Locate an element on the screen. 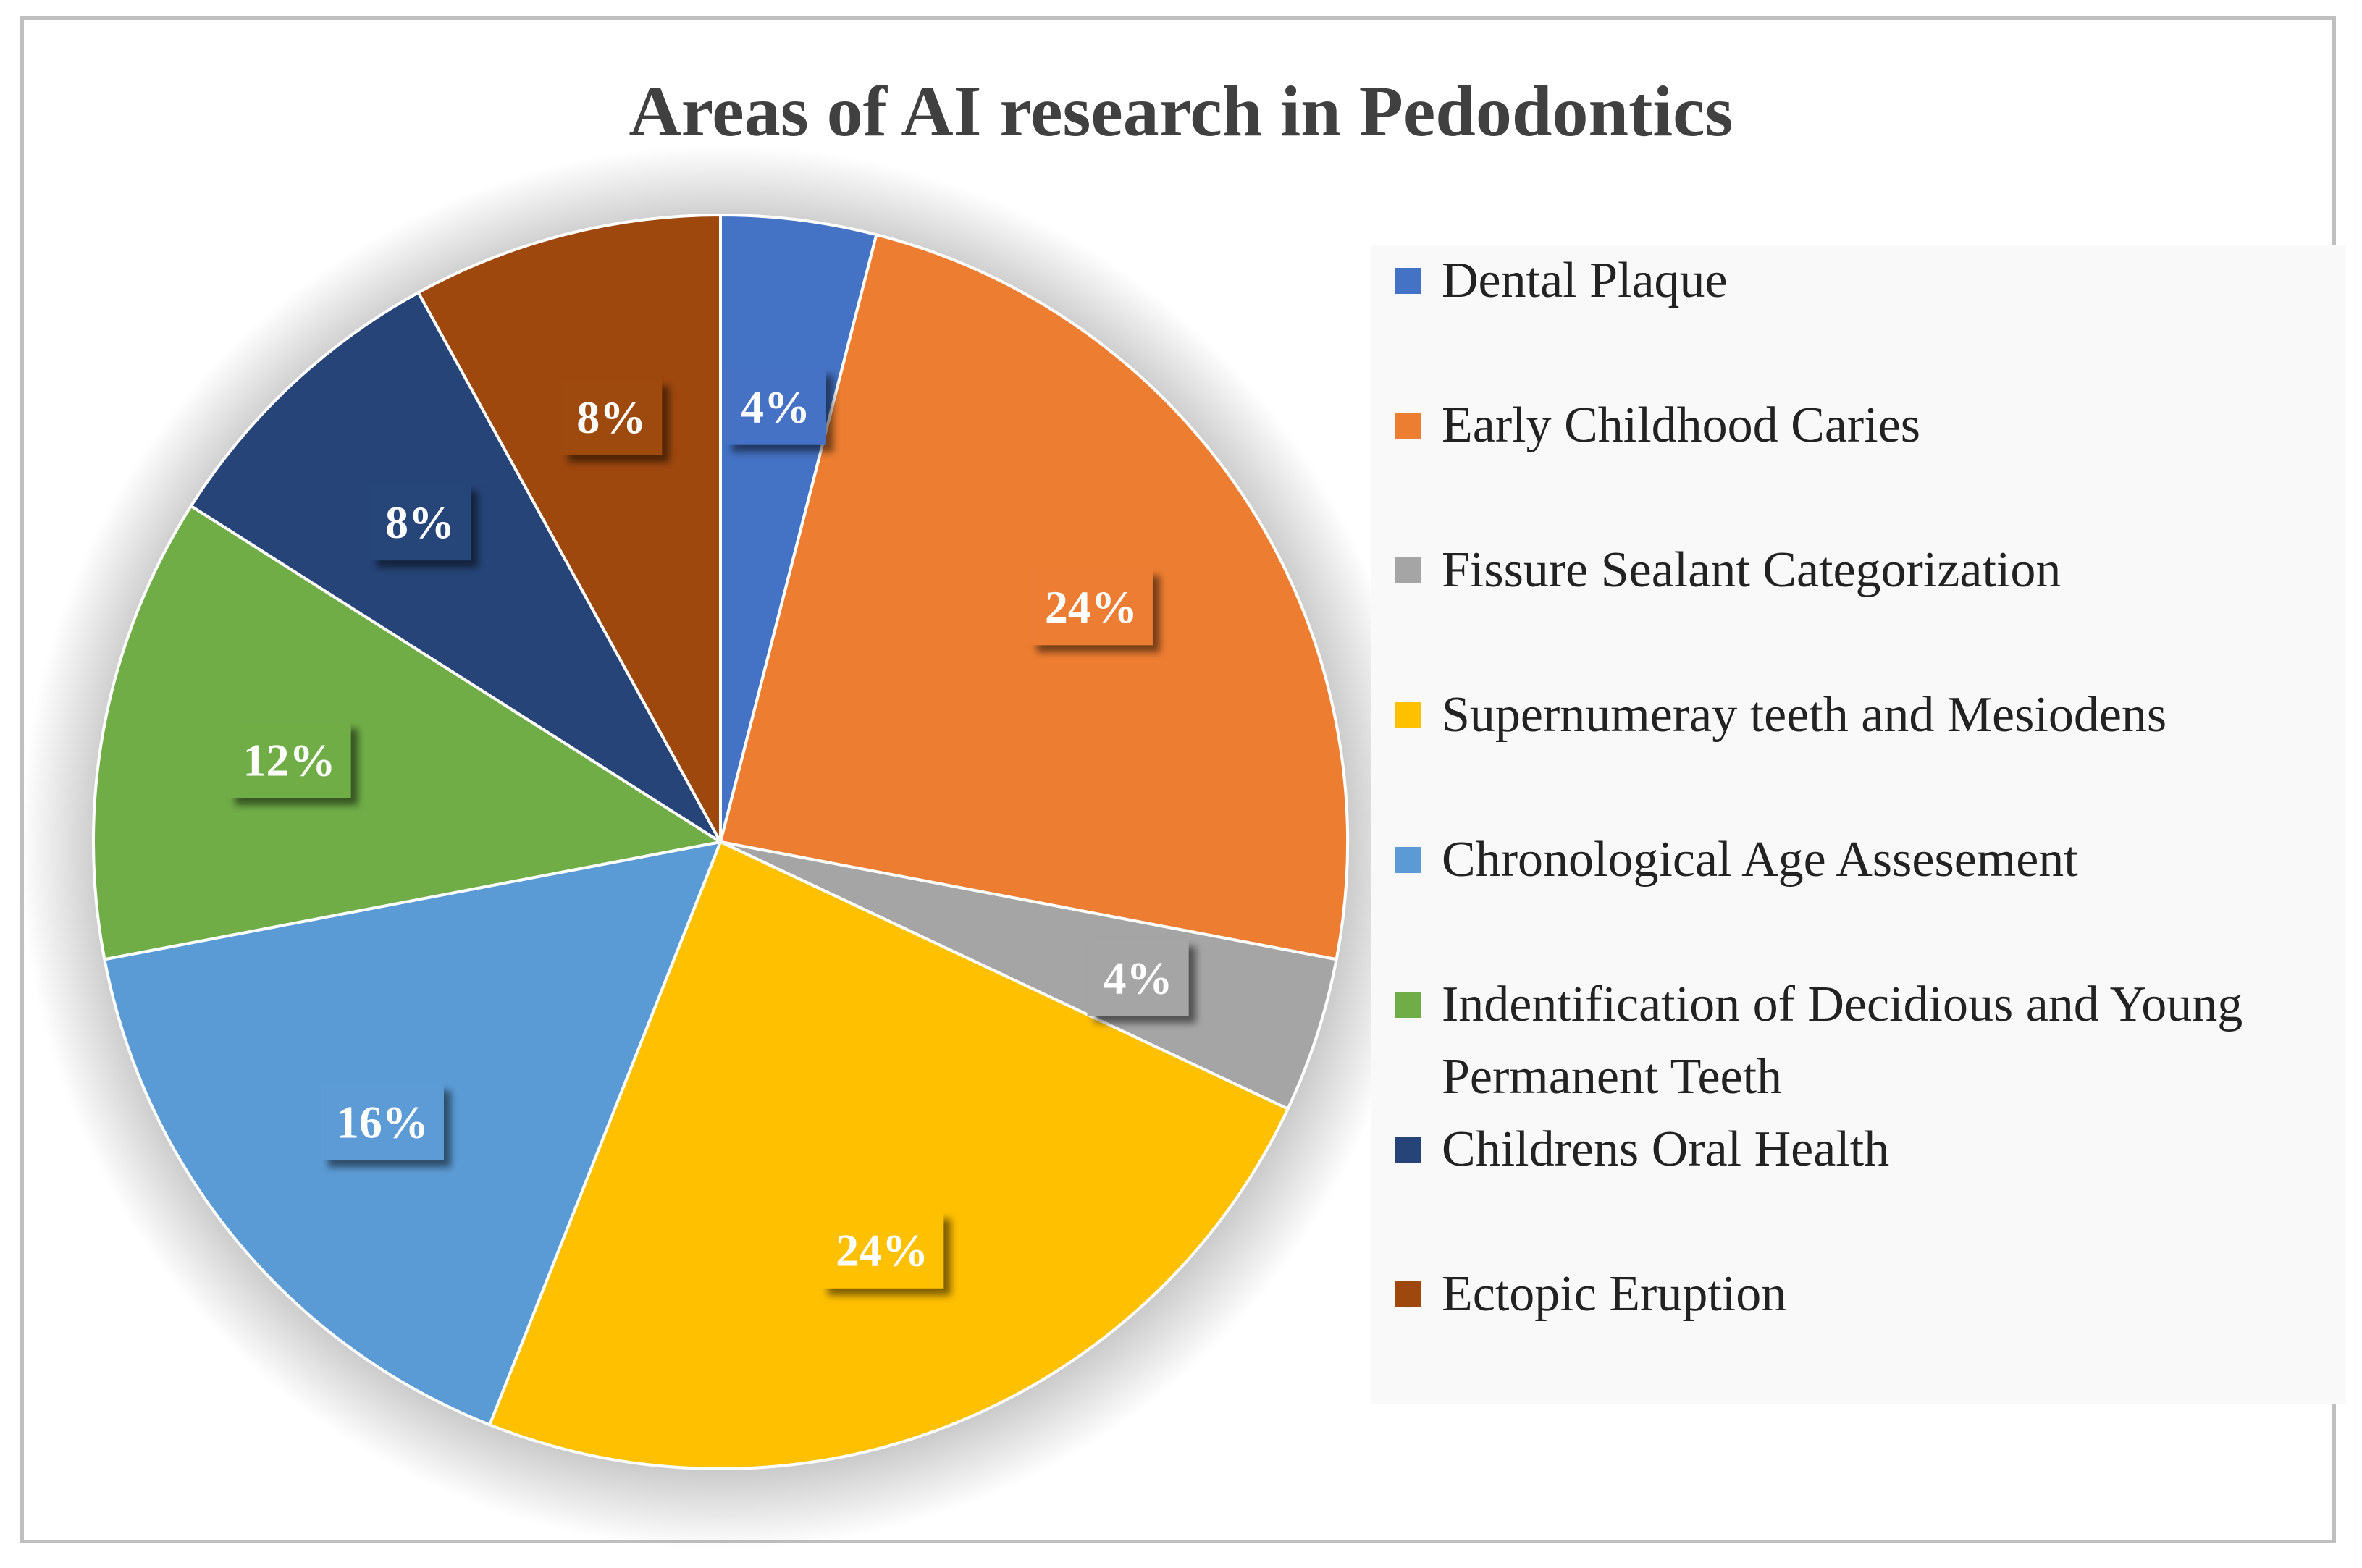  legend-label: Early Childhood Caries is located at coordinates (1681, 425).